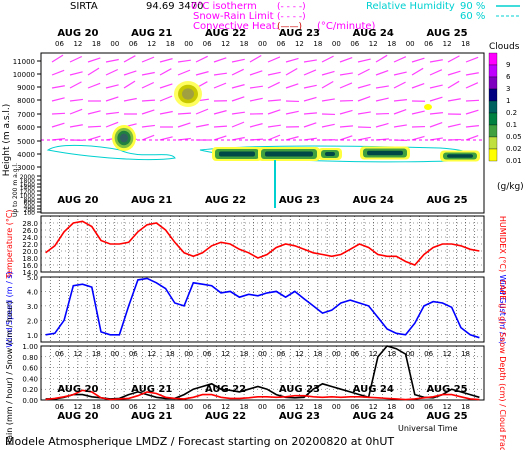 Image resolution: width=528 pixels, height=450 pixels. I want to click on y-tick-label: 14.0, so click(30, 273).